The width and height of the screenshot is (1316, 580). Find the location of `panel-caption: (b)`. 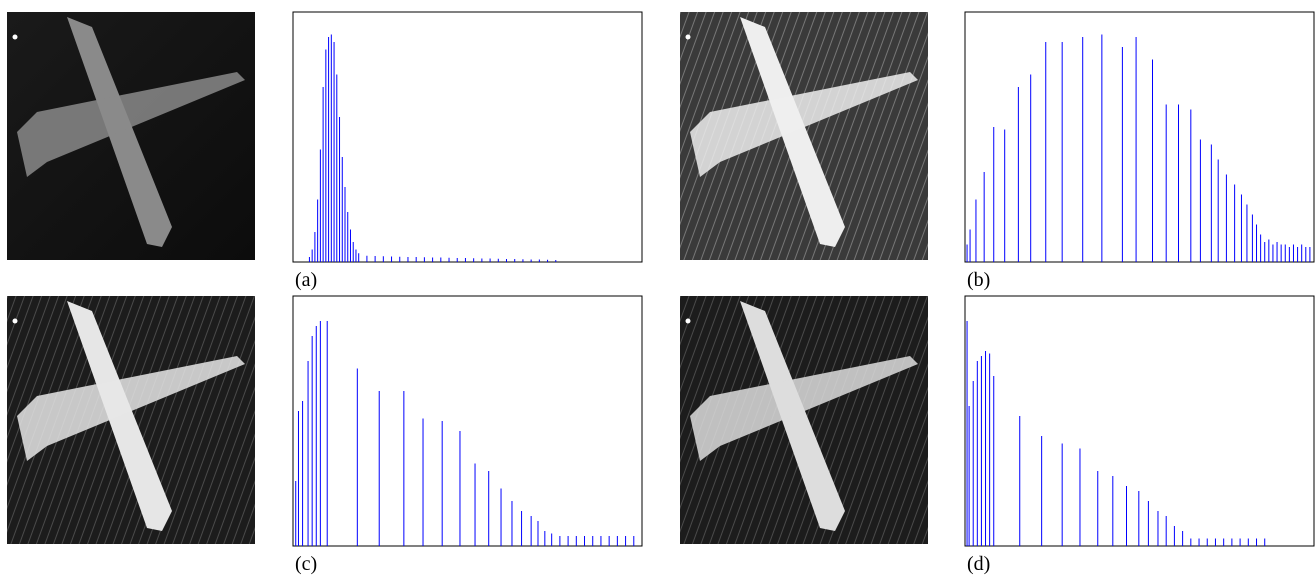

panel-caption: (b) is located at coordinates (978, 280).